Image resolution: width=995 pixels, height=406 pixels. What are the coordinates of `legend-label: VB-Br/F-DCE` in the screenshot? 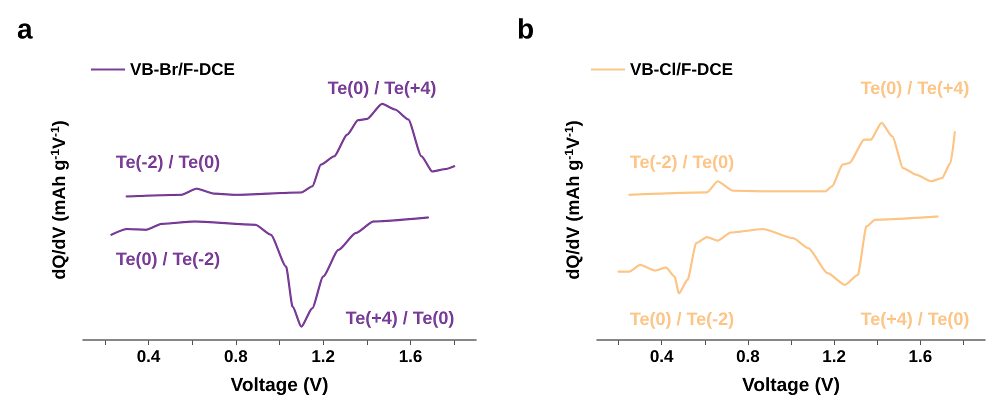 It's located at (182, 69).